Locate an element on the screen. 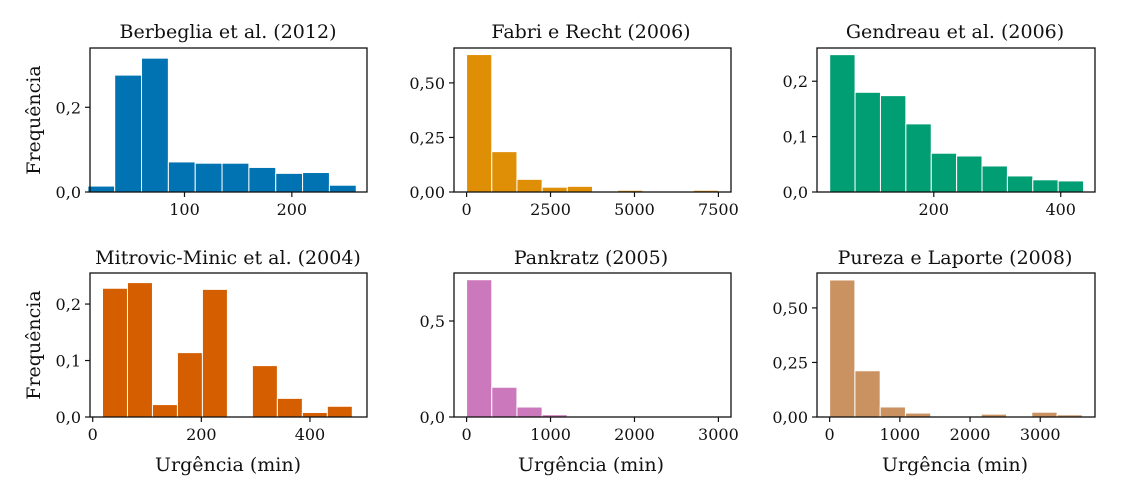 The height and width of the screenshot is (500, 1125). panel-title: Pankratz (2005) is located at coordinates (591, 258).